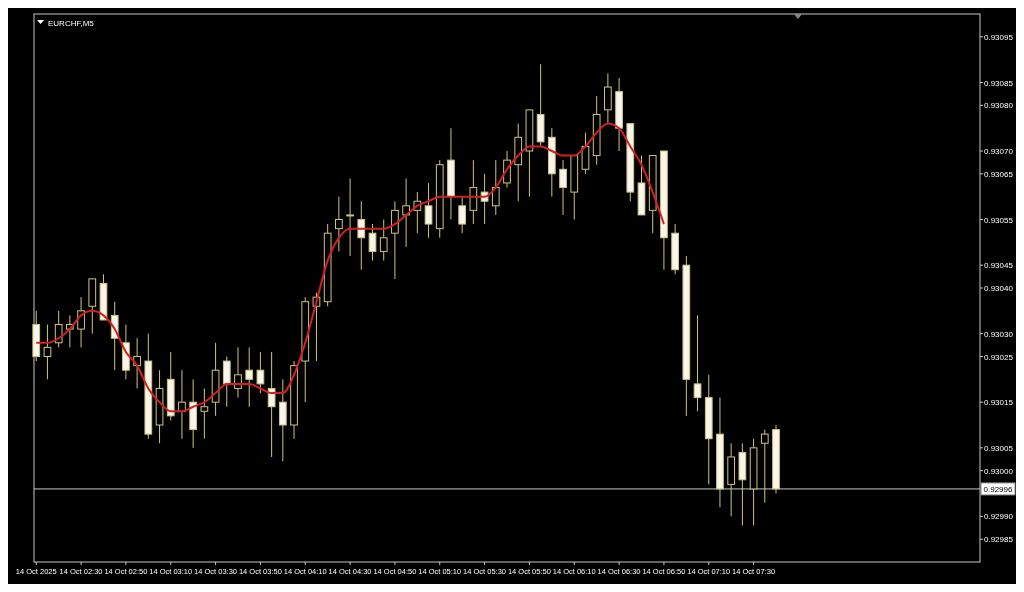 The width and height of the screenshot is (1024, 592). Describe the element at coordinates (999, 448) in the screenshot. I see `y-tick-label: 0.93005` at that location.